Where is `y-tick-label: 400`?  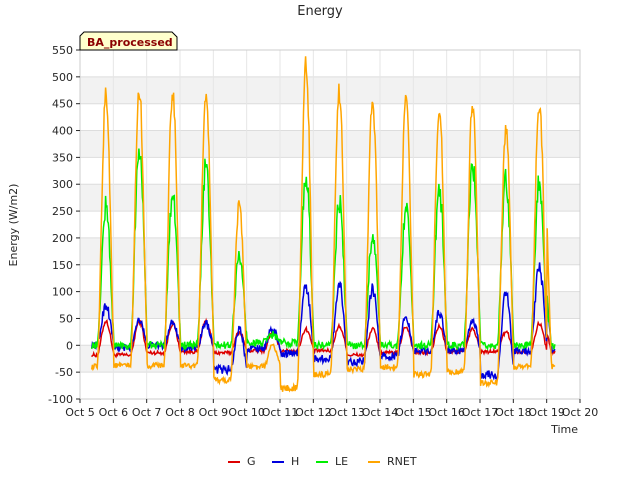 y-tick-label: 400 is located at coordinates (62, 131).